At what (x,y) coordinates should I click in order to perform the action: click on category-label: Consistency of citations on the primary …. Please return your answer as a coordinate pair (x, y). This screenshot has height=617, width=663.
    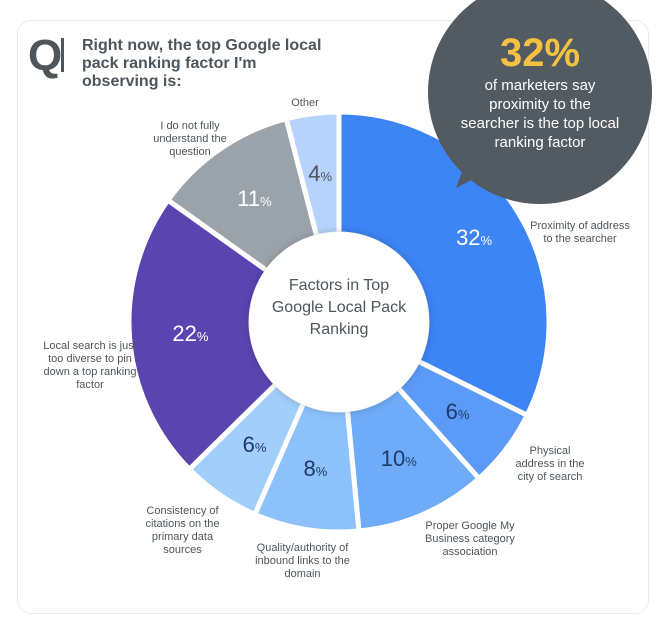
    Looking at the image, I should click on (182, 530).